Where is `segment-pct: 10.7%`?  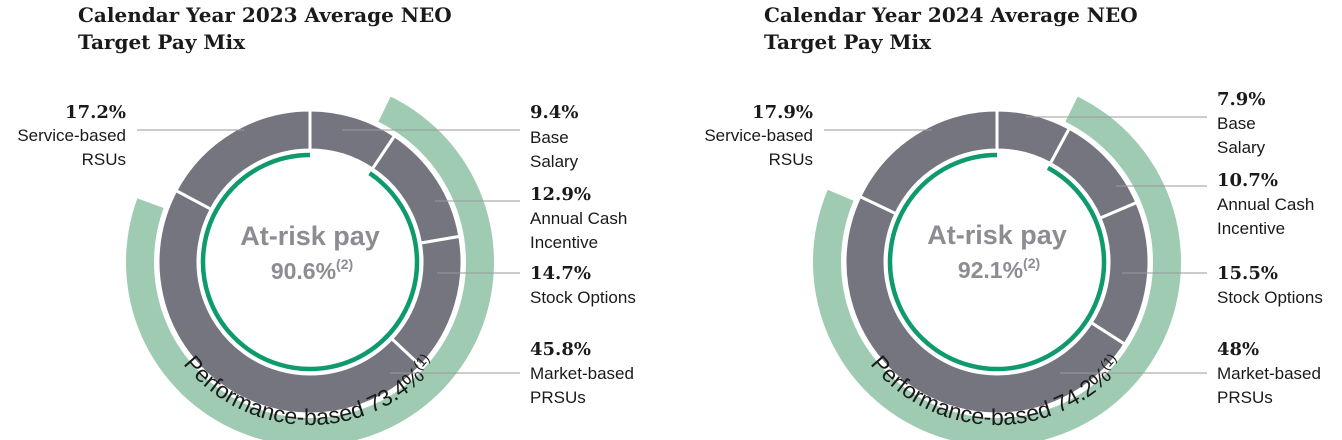 segment-pct: 10.7% is located at coordinates (1247, 180).